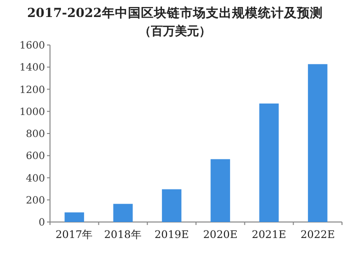  Describe the element at coordinates (41, 223) in the screenshot. I see `y-tick-label: 0` at that location.